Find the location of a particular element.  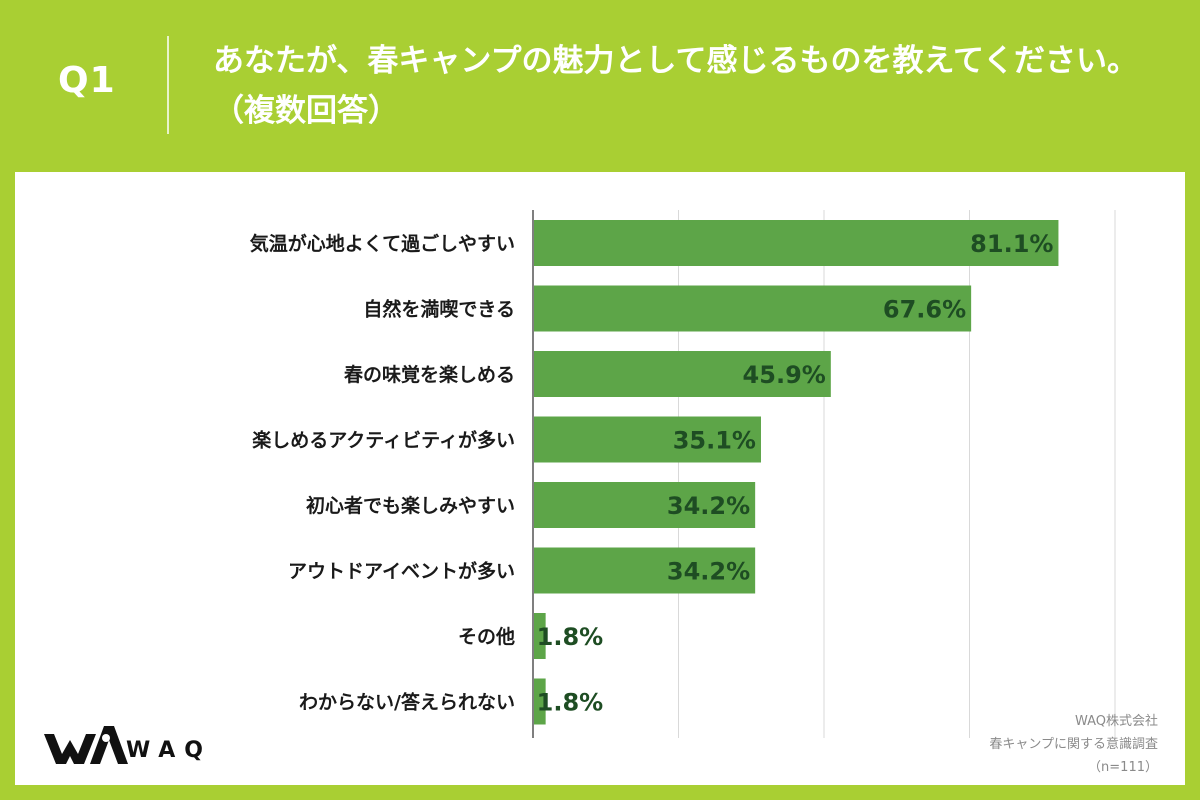

credit-survey: 春キャンプに関する意識調査 is located at coordinates (1073, 744).